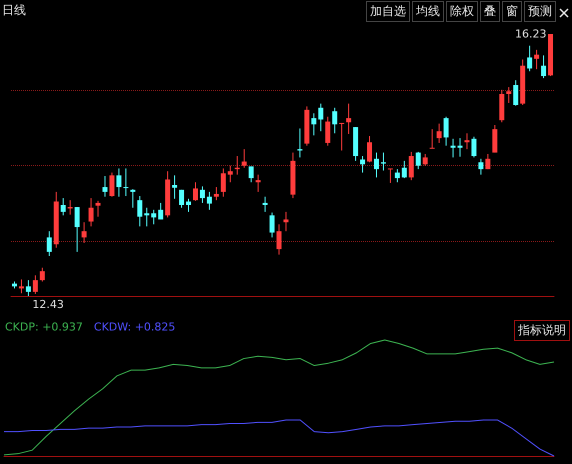 This screenshot has width=572, height=464. What do you see at coordinates (490, 11) in the screenshot?
I see `text: 叠` at bounding box center [490, 11].